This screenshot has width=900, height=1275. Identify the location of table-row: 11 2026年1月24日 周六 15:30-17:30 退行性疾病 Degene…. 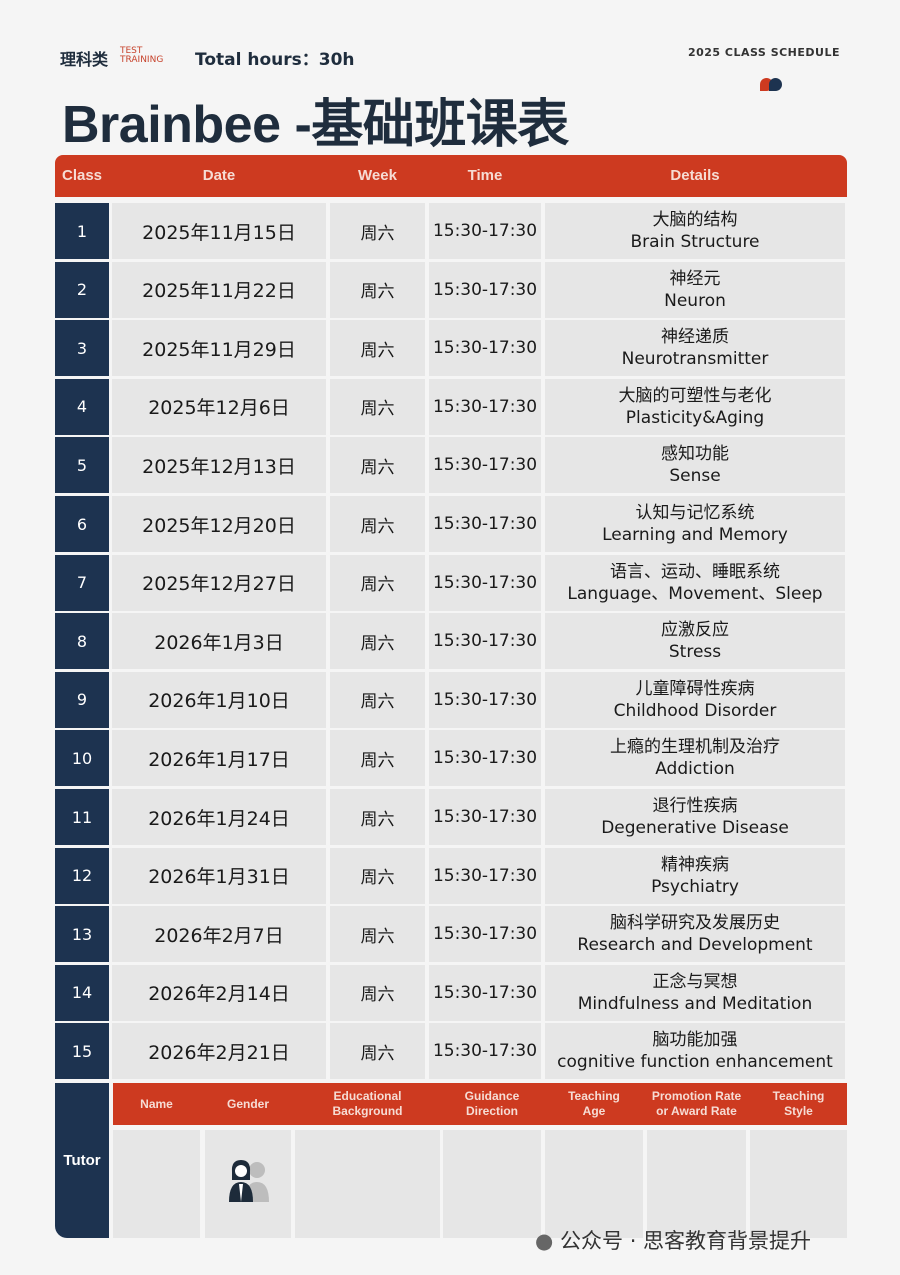
(451, 817).